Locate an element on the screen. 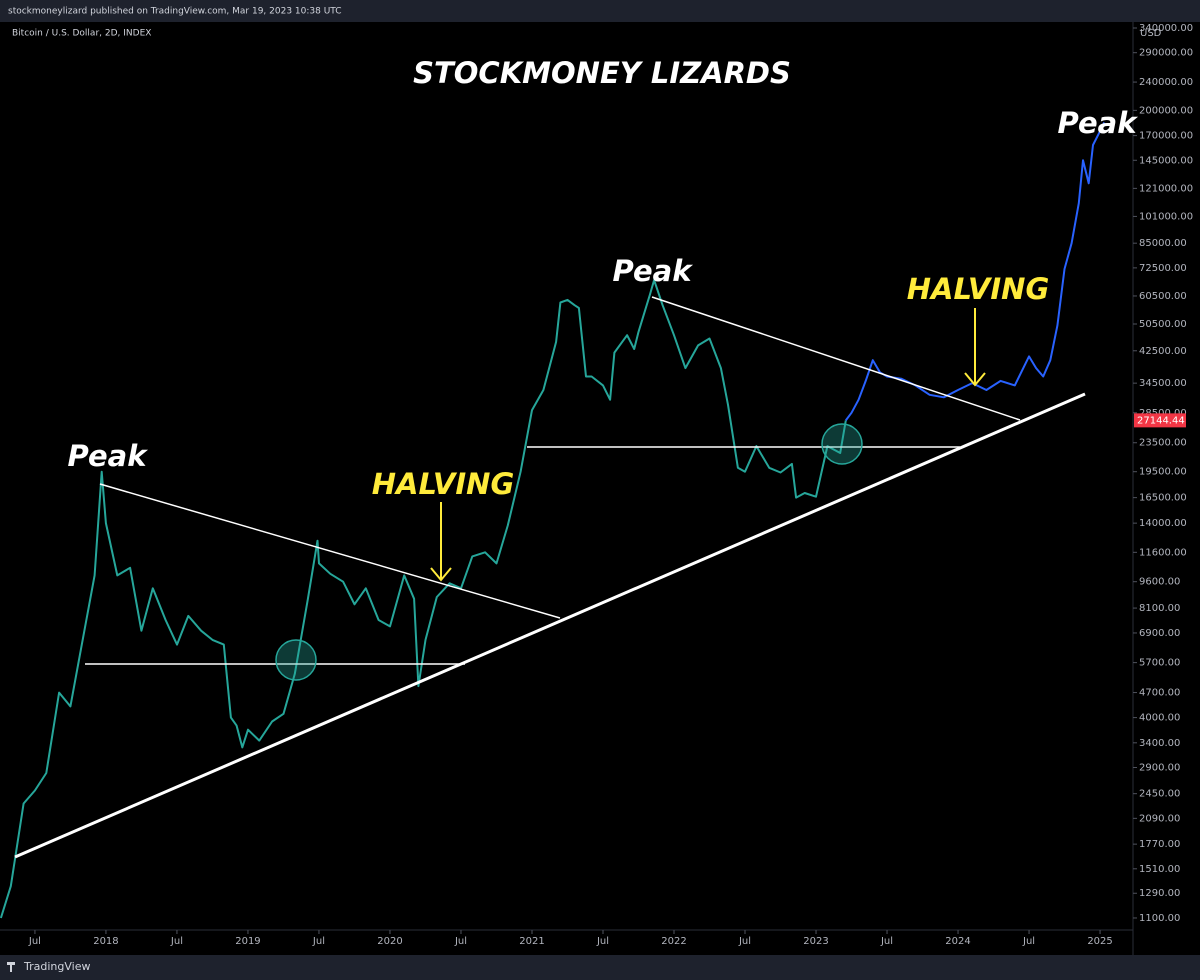 The width and height of the screenshot is (1200, 980). y-tick-label: 8100.00 is located at coordinates (1159, 608).